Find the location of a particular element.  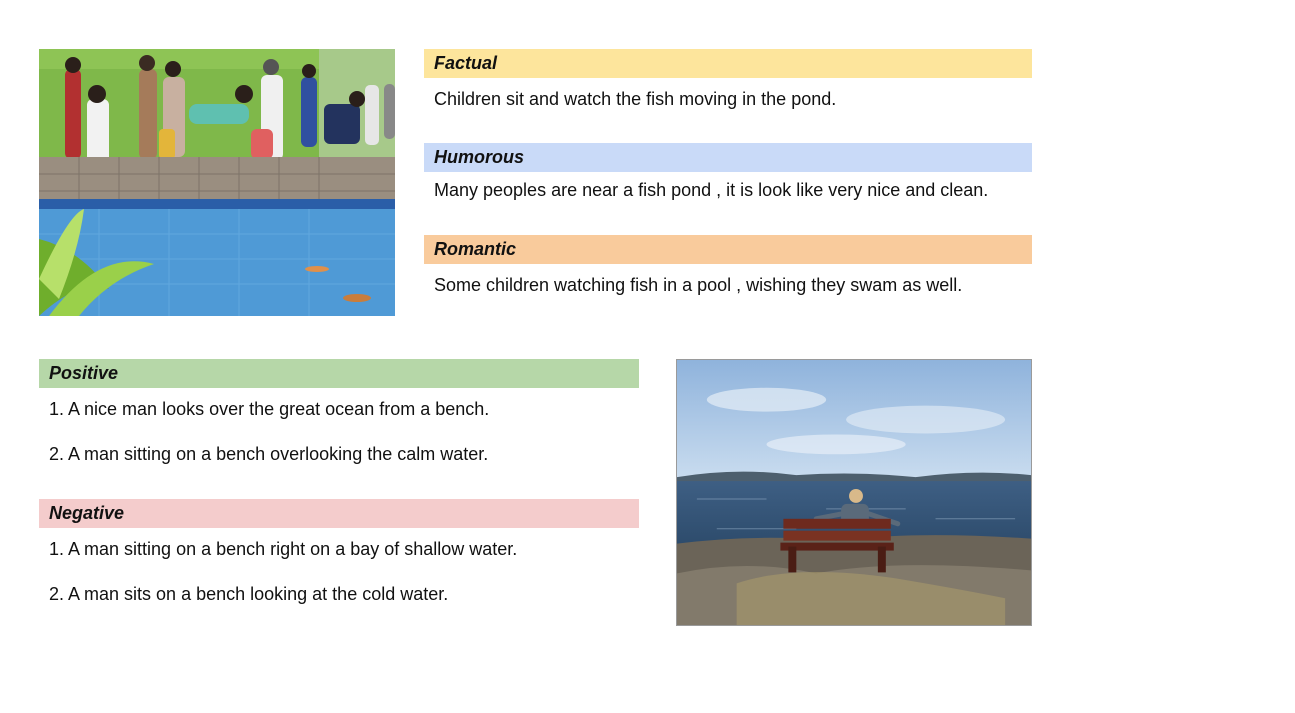

bench-photo is located at coordinates (854, 492).